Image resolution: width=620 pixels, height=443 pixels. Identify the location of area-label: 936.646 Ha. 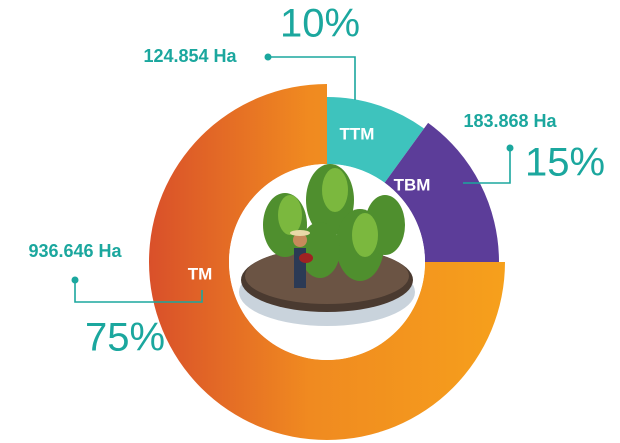
(75, 251).